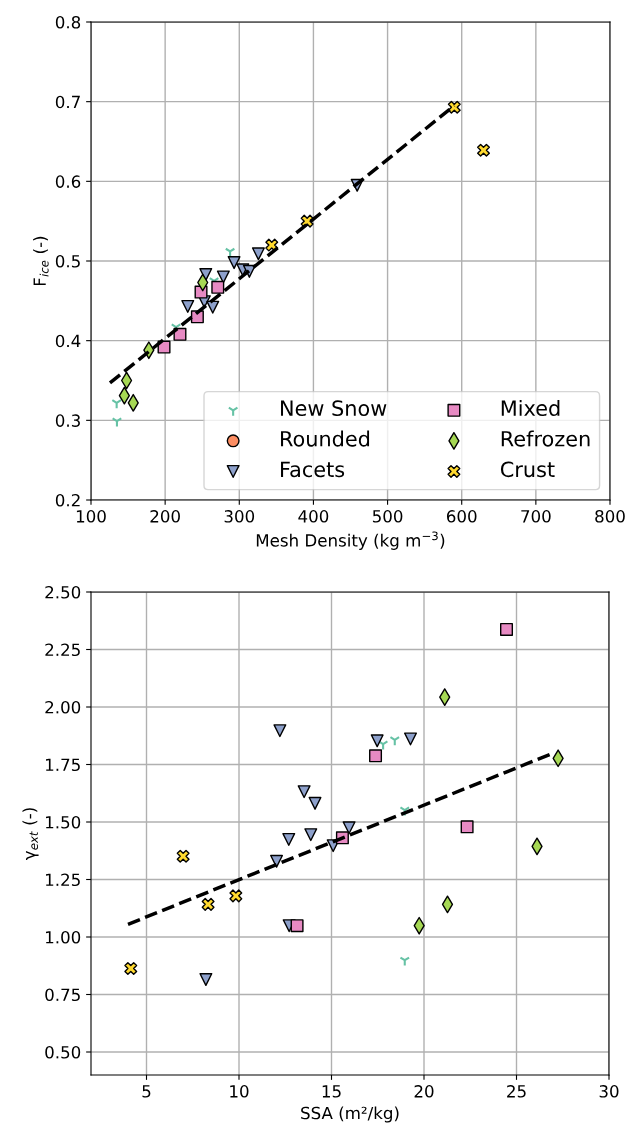 Image resolution: width=629 pixels, height=1136 pixels. What do you see at coordinates (461, 516) in the screenshot?
I see `x-tick-label: 600` at bounding box center [461, 516].